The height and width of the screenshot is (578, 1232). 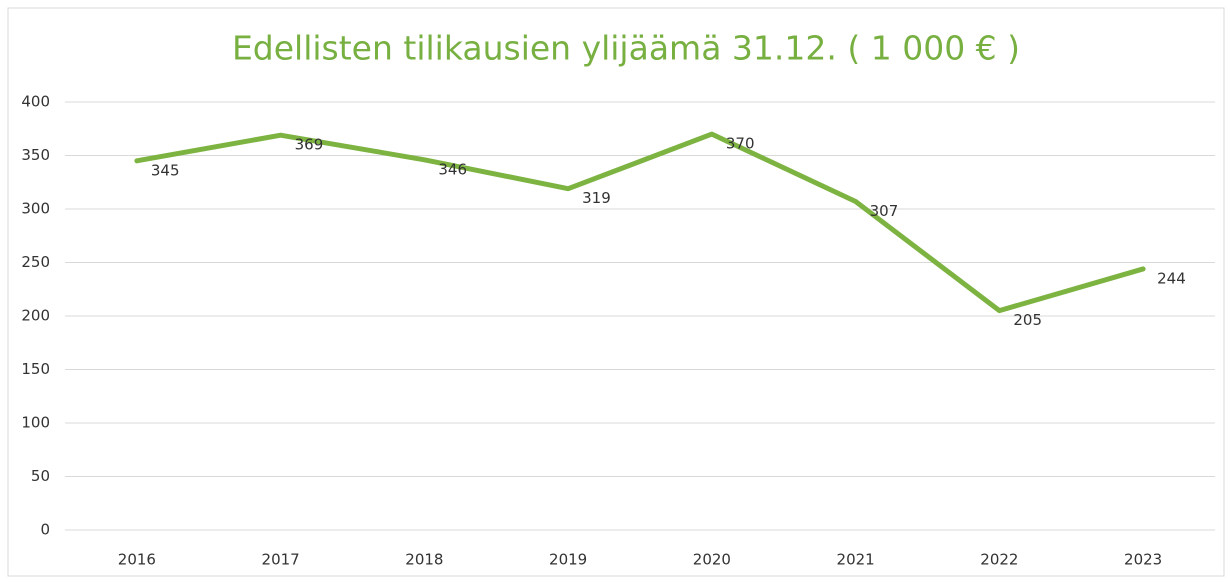 What do you see at coordinates (35, 262) in the screenshot?
I see `y-tick-label: 250` at bounding box center [35, 262].